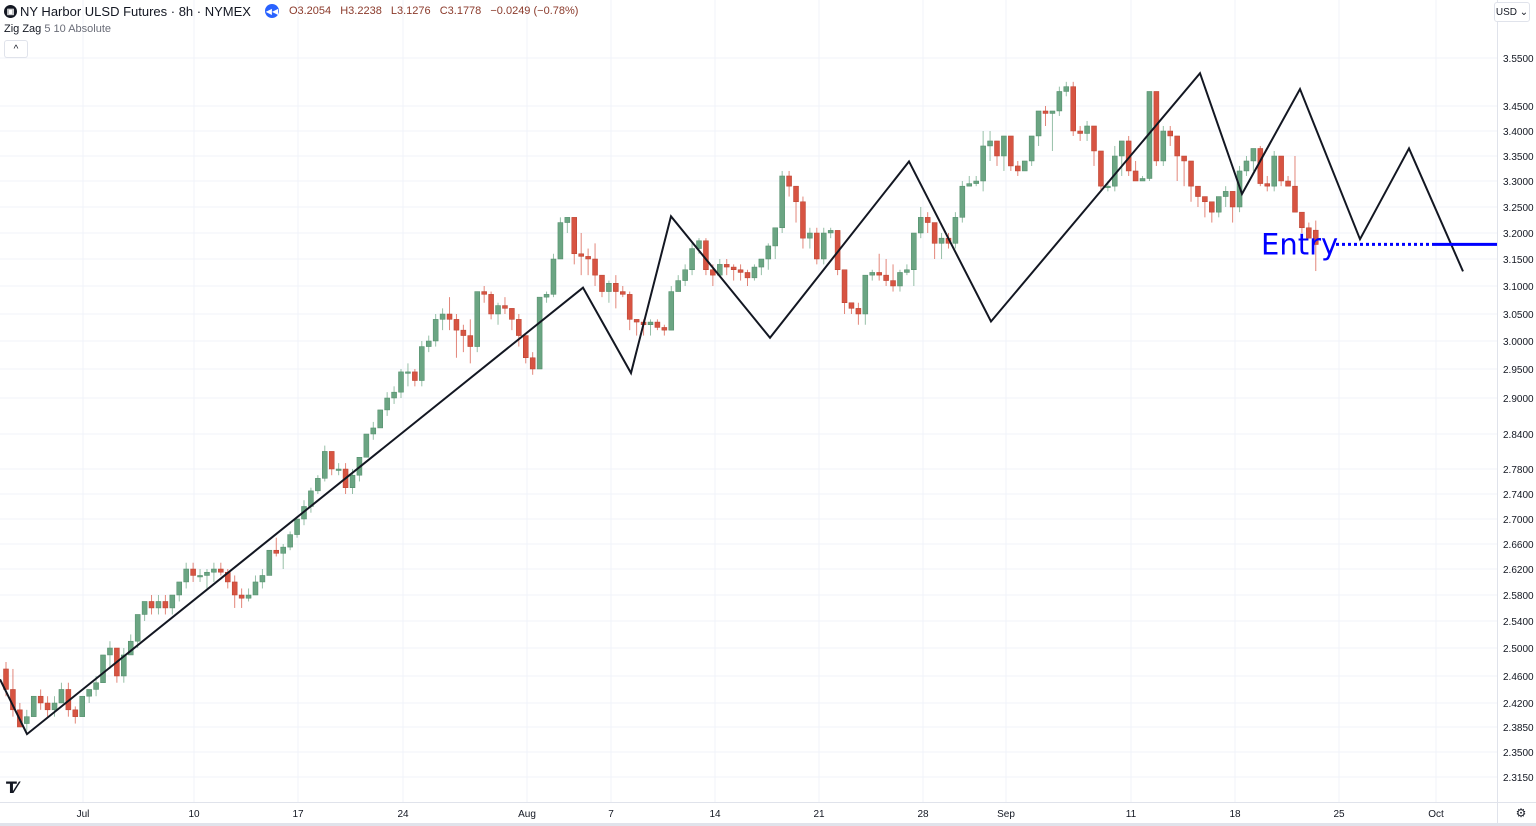 This screenshot has height=826, width=1536. Describe the element at coordinates (1299, 244) in the screenshot. I see `entry-label: Entry` at that location.